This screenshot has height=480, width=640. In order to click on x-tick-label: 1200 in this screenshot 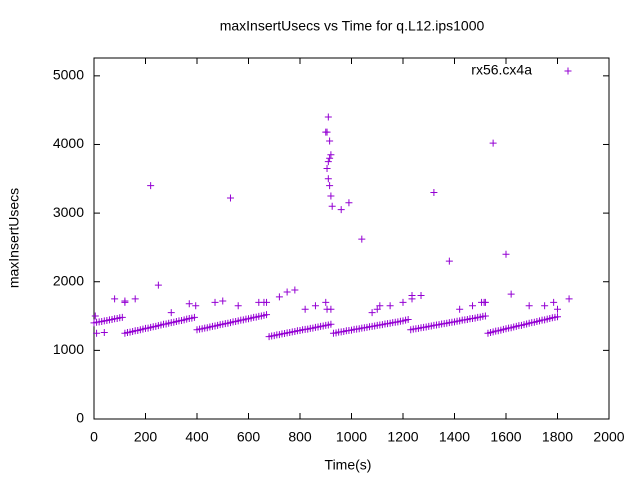, I will do `click(402, 437)`.